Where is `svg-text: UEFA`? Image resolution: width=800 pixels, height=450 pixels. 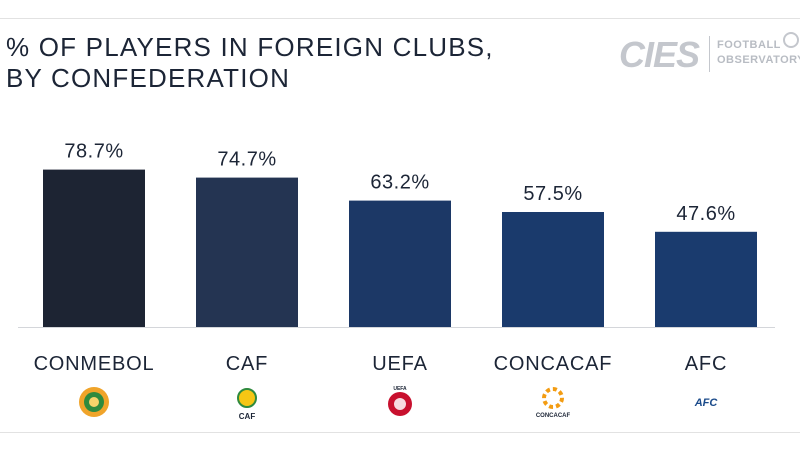
svg-text: UEFA is located at coordinates (400, 389).